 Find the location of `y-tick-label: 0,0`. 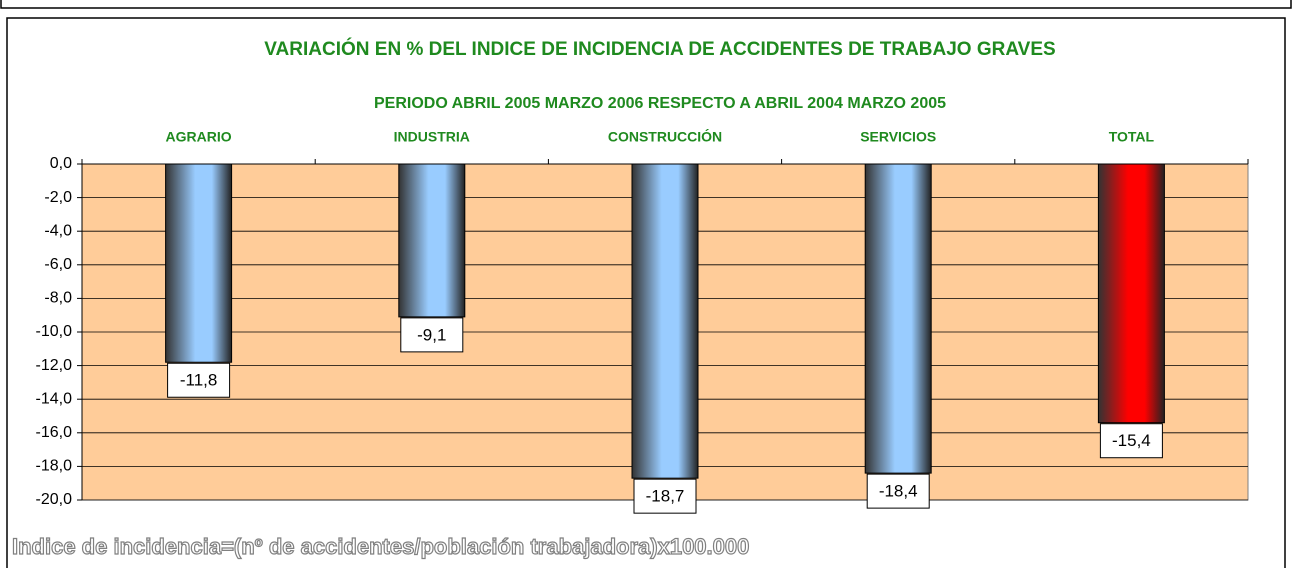

y-tick-label: 0,0 is located at coordinates (61, 163).